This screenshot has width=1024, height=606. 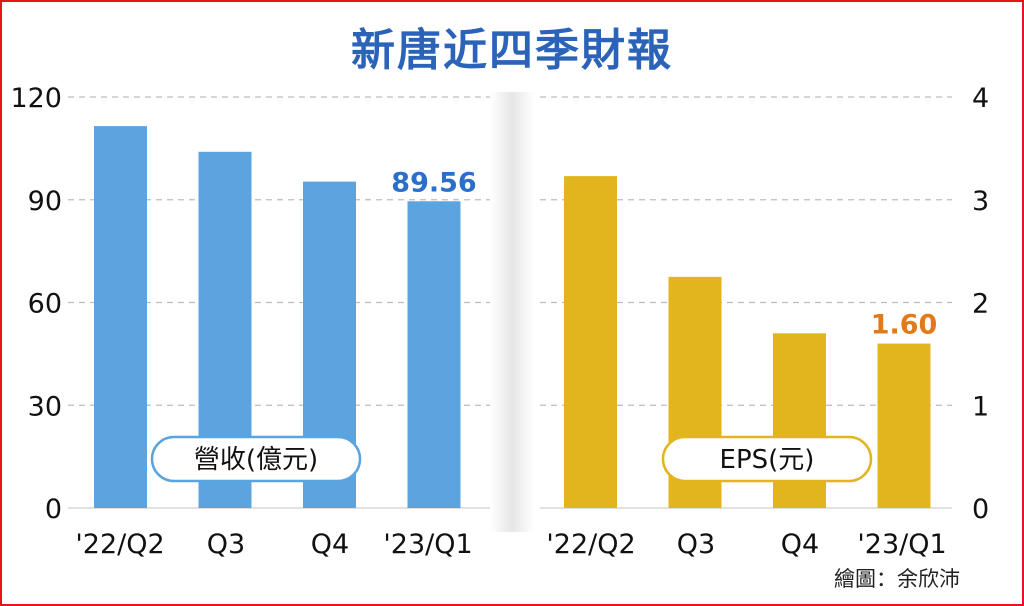 I want to click on credit-text: 繪圖：余欣沛, so click(x=897, y=579).